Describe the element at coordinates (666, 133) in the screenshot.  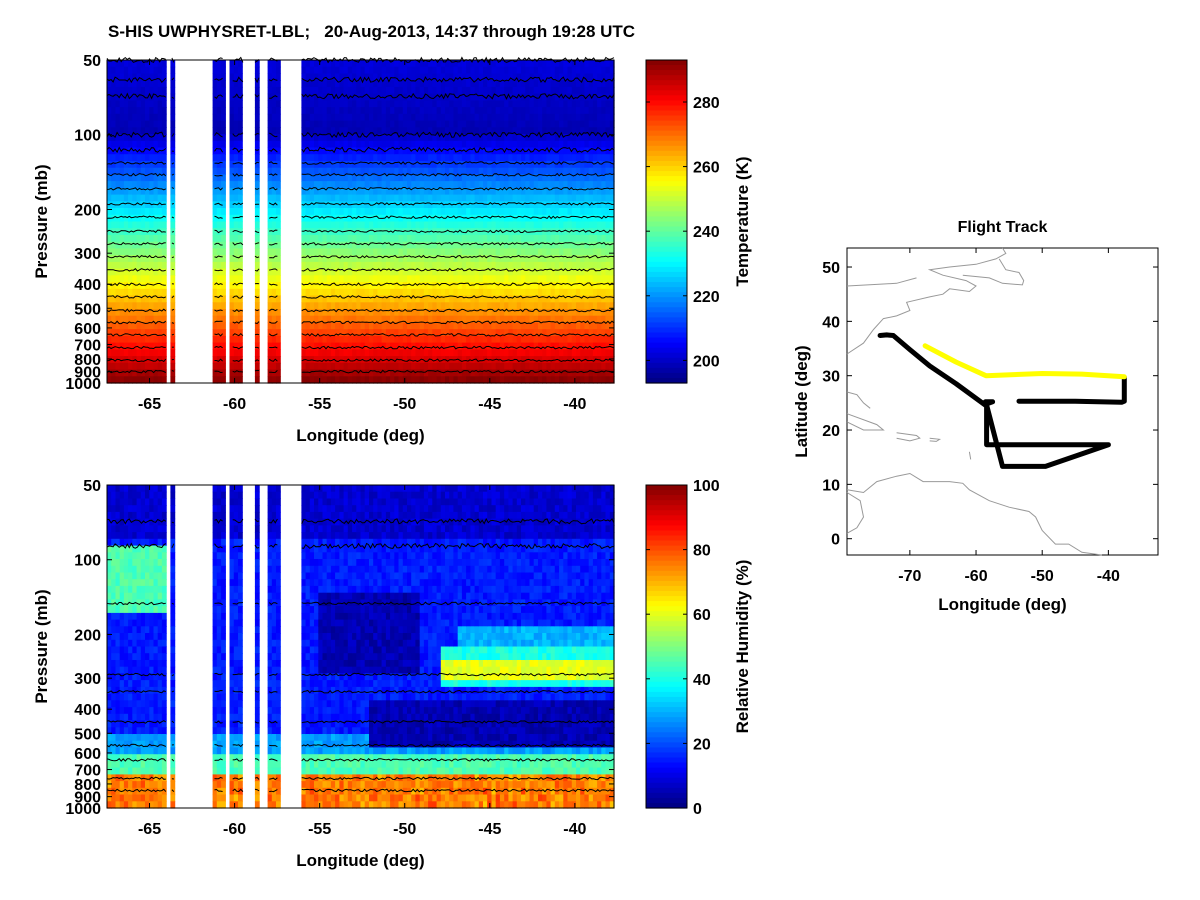
I see `colorbar-segment` at that location.